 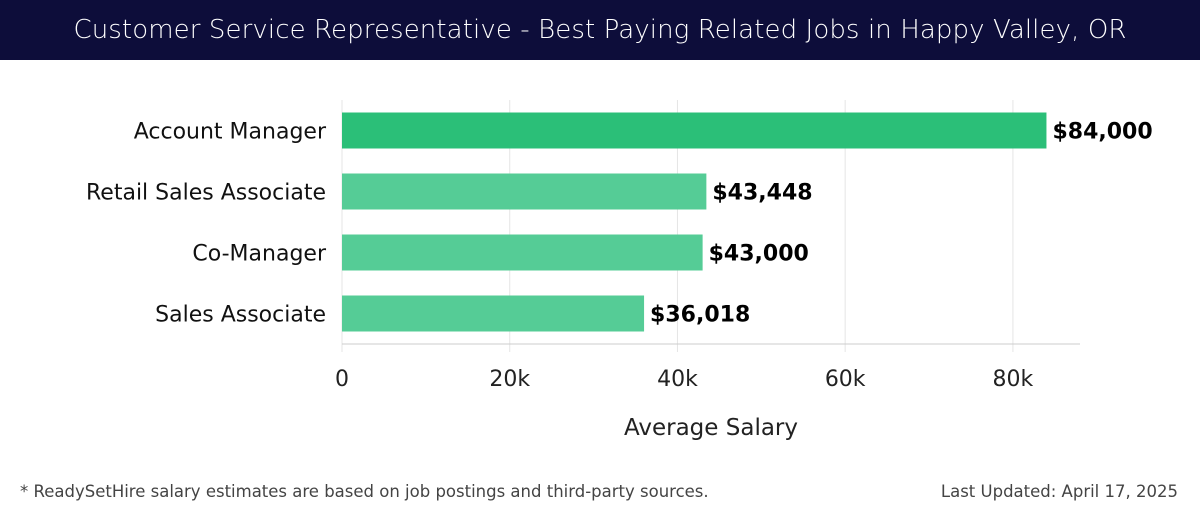 What do you see at coordinates (1013, 379) in the screenshot?
I see `x-tick-label: 80k` at bounding box center [1013, 379].